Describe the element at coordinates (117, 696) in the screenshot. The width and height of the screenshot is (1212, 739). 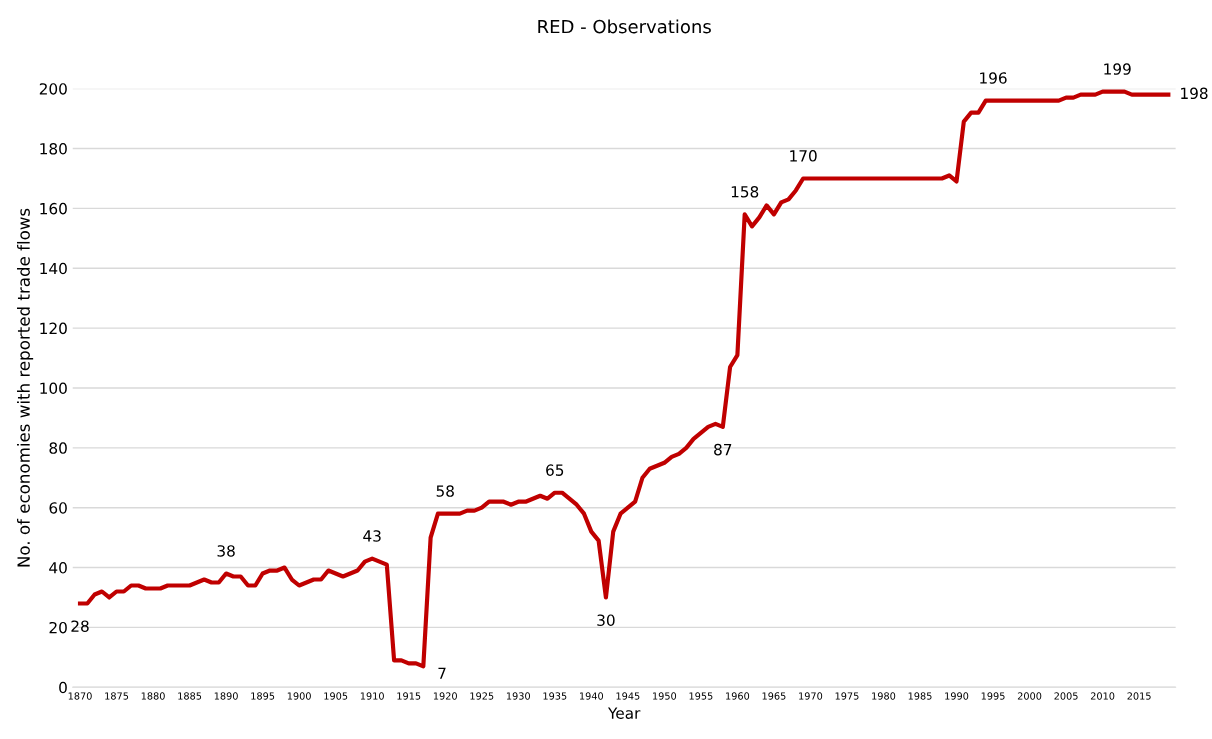
I see `x-tick-label: 1875` at that location.